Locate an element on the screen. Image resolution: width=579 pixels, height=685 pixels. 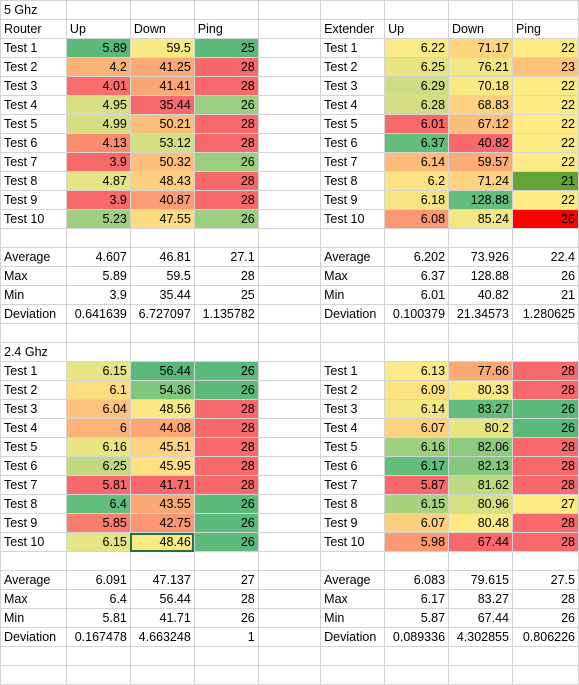
cell: Extender is located at coordinates (353, 29).